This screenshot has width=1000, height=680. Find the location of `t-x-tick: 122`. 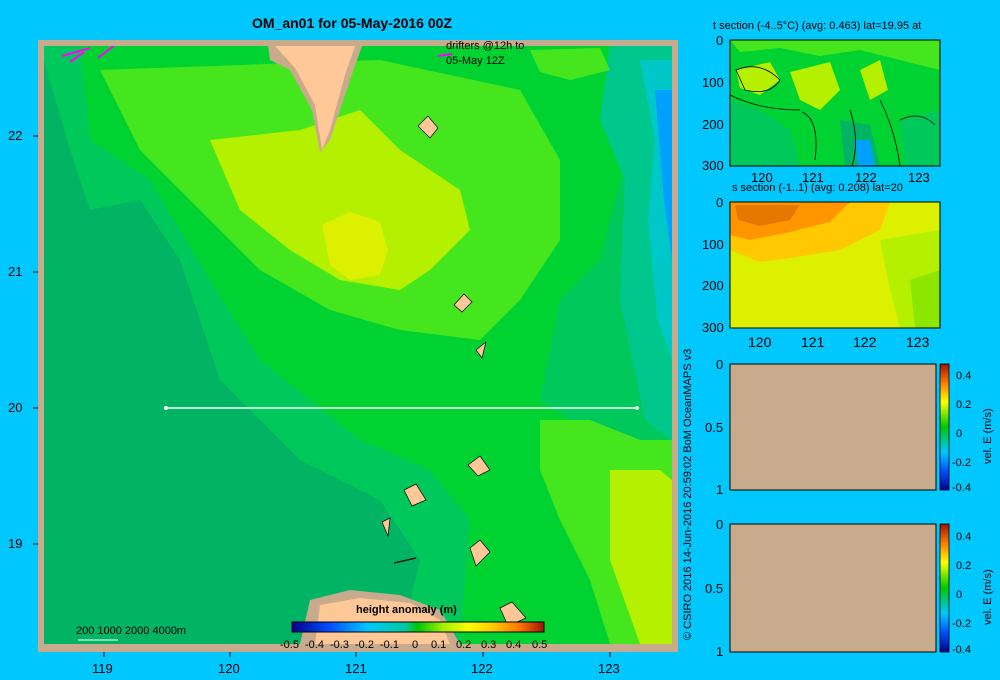

t-x-tick: 122 is located at coordinates (866, 177).